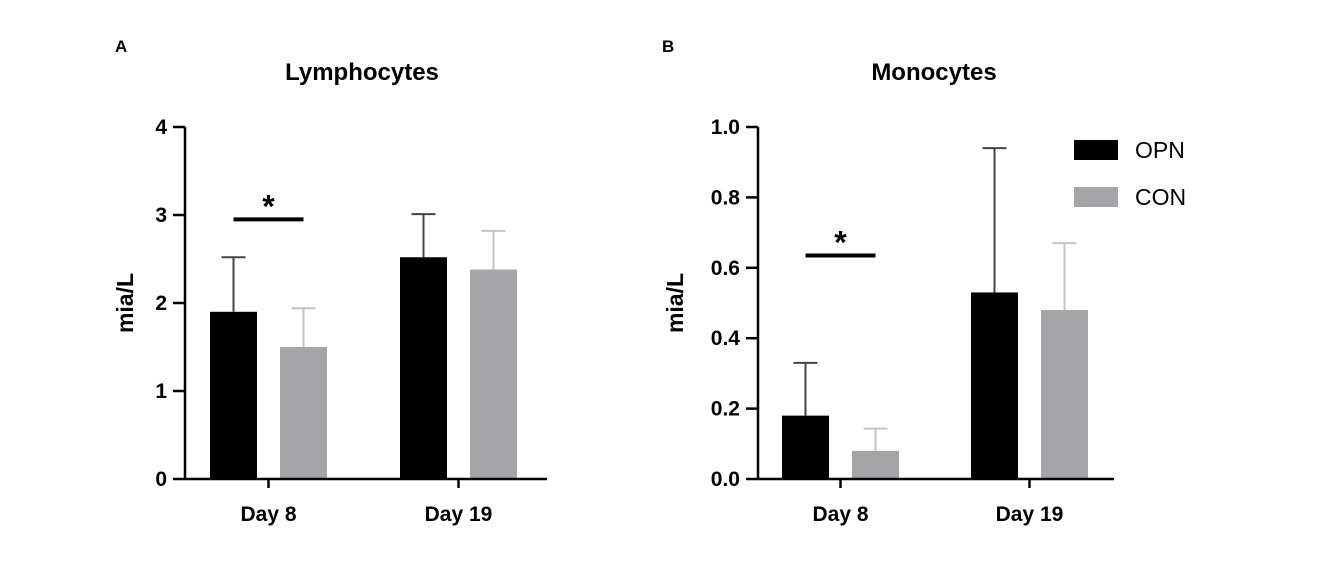 The image size is (1331, 569). I want to click on y-tick-label: 0.8, so click(726, 197).